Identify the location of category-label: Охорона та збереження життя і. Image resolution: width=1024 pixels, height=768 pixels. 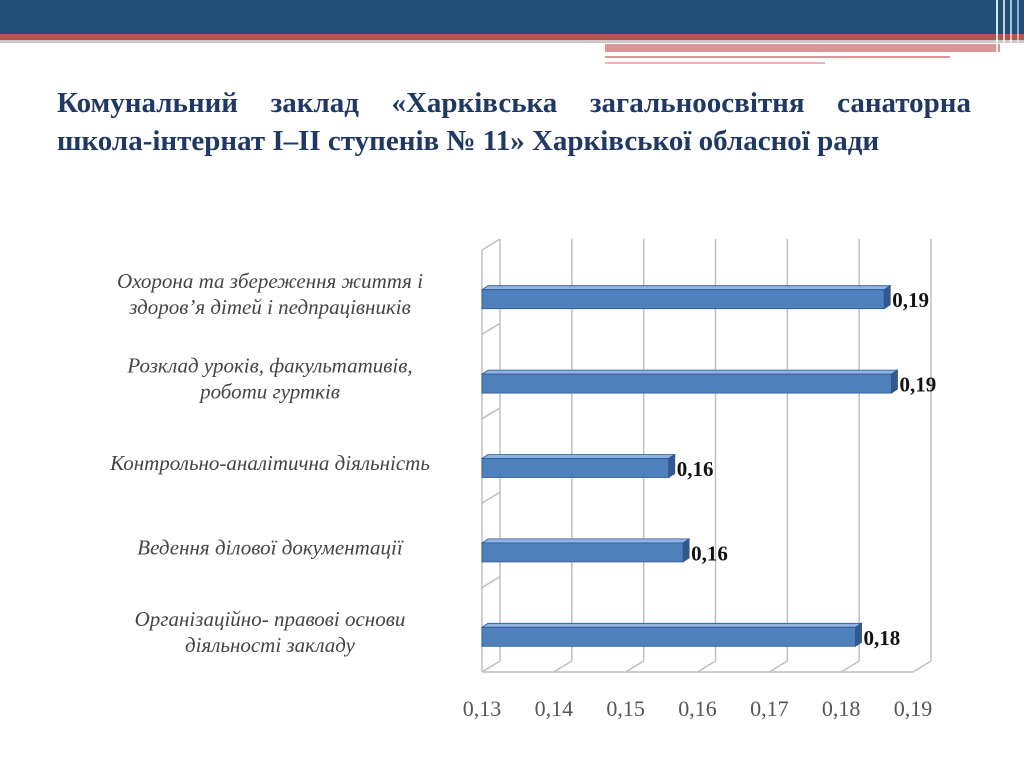
(270, 281).